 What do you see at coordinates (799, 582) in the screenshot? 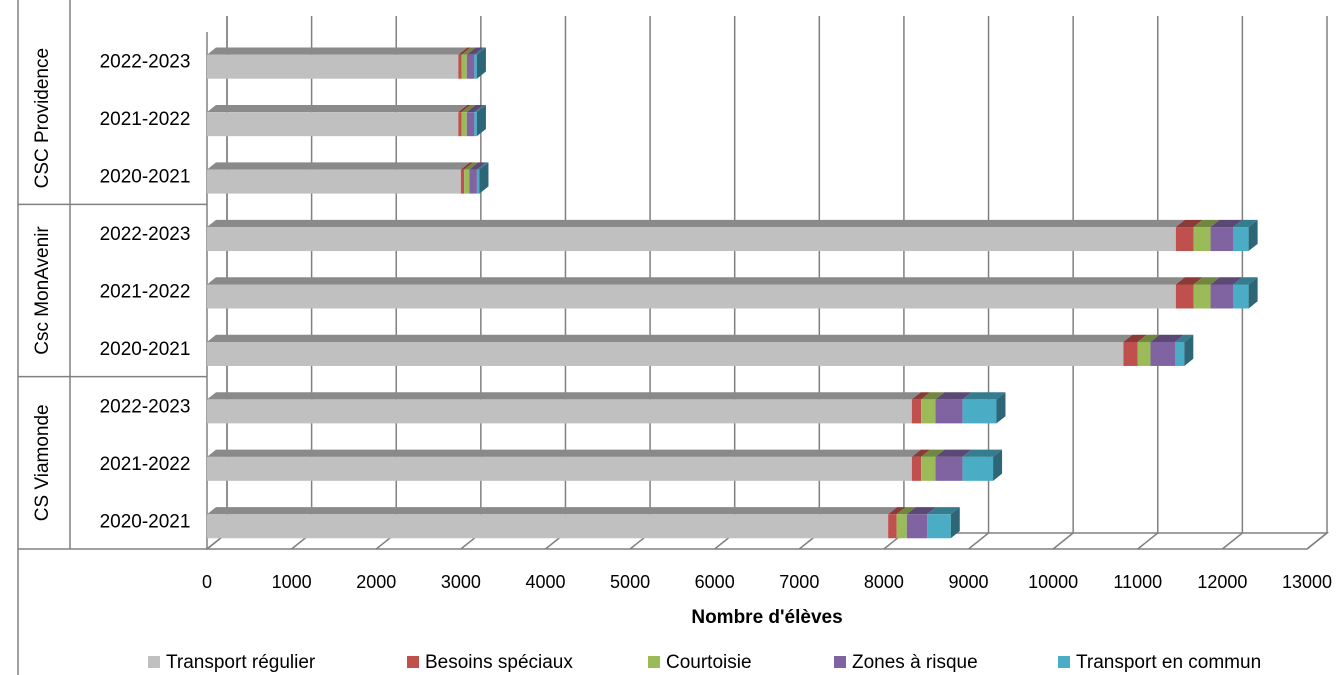
I see `x-tick-label: 7000` at bounding box center [799, 582].